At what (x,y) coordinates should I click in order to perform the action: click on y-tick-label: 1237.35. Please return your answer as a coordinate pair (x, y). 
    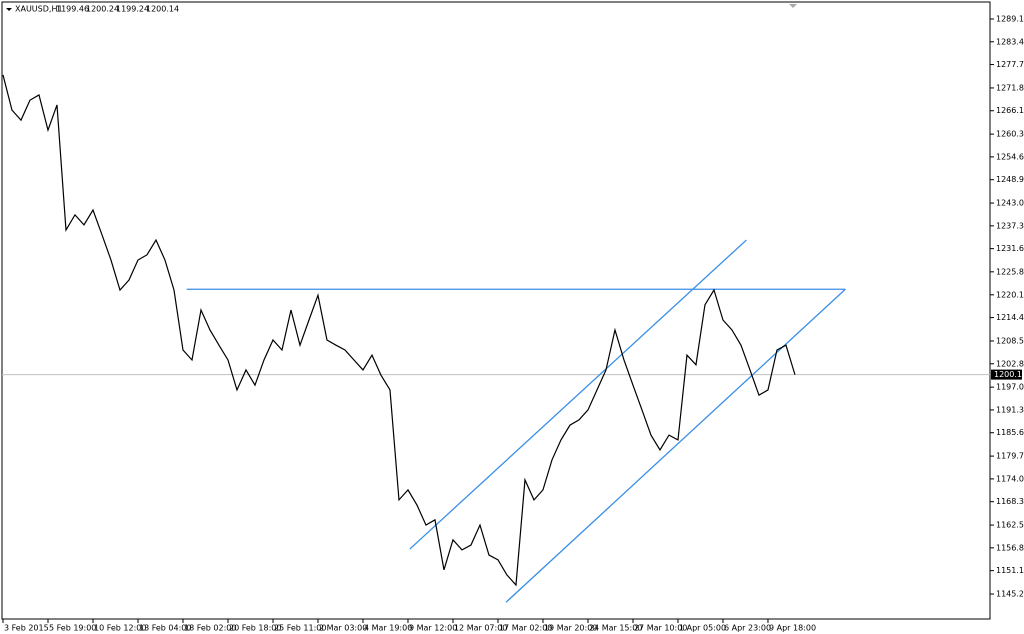
    Looking at the image, I should click on (1010, 225).